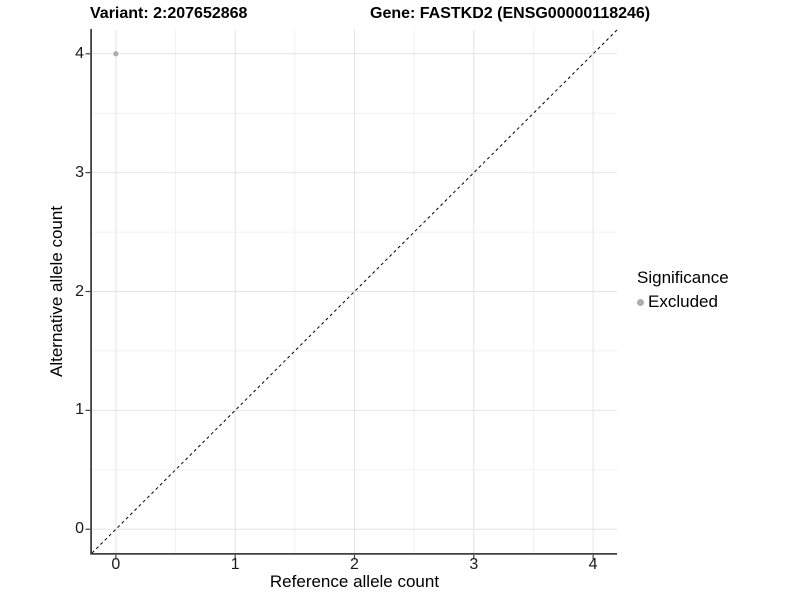  Describe the element at coordinates (79, 291) in the screenshot. I see `y-tick-label: 2` at that location.